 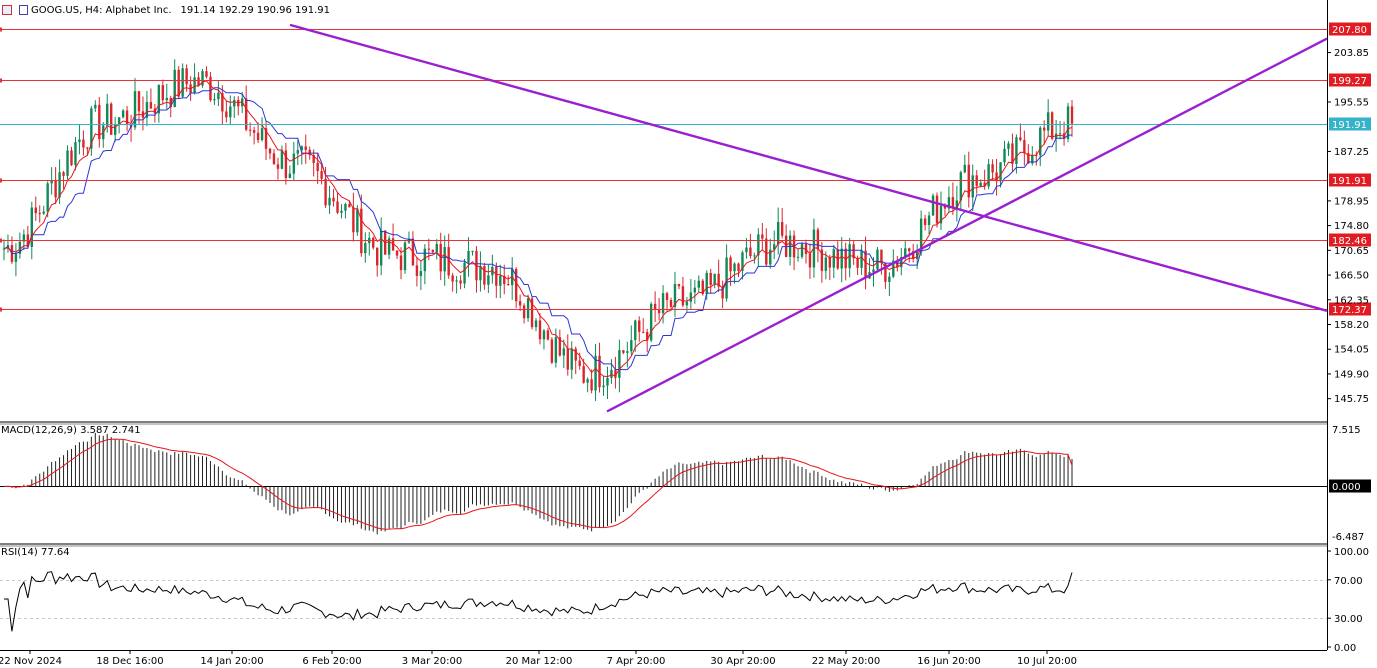 I want to click on current-price-tag, so click(x=1350, y=124).